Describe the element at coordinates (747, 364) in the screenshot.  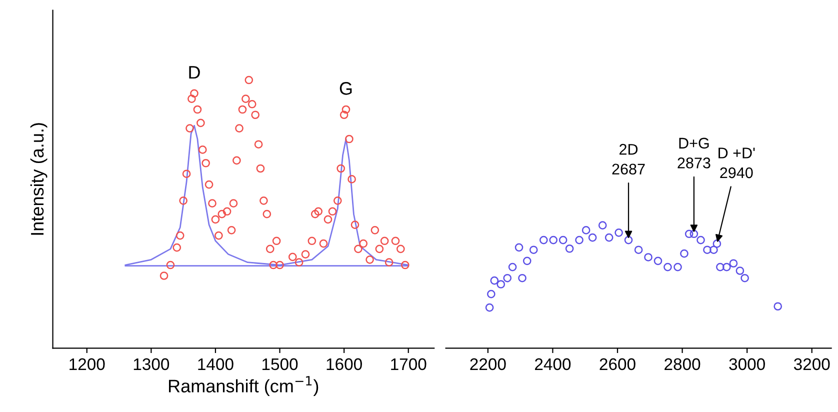
I see `x-tick-label: 3000` at that location.